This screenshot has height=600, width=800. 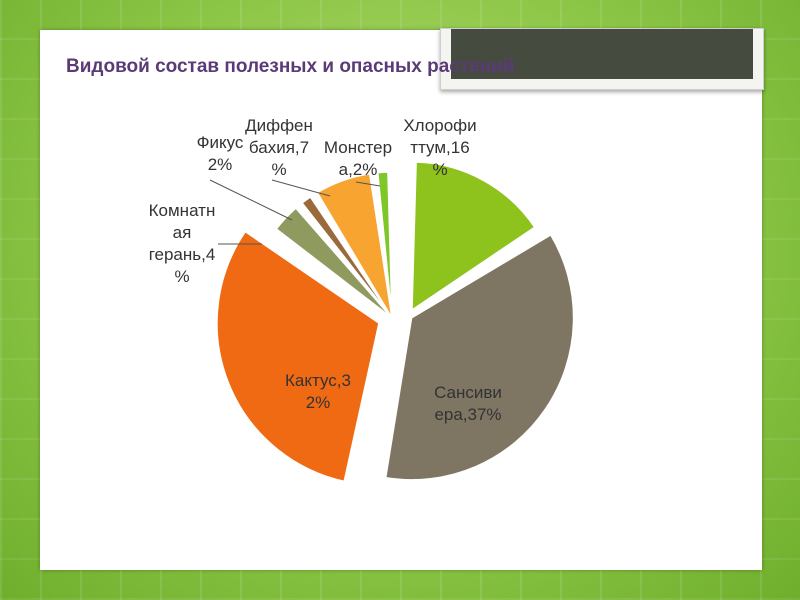 What do you see at coordinates (279, 147) in the screenshot?
I see `data-label-6: Диффен бахия,7%` at bounding box center [279, 147].